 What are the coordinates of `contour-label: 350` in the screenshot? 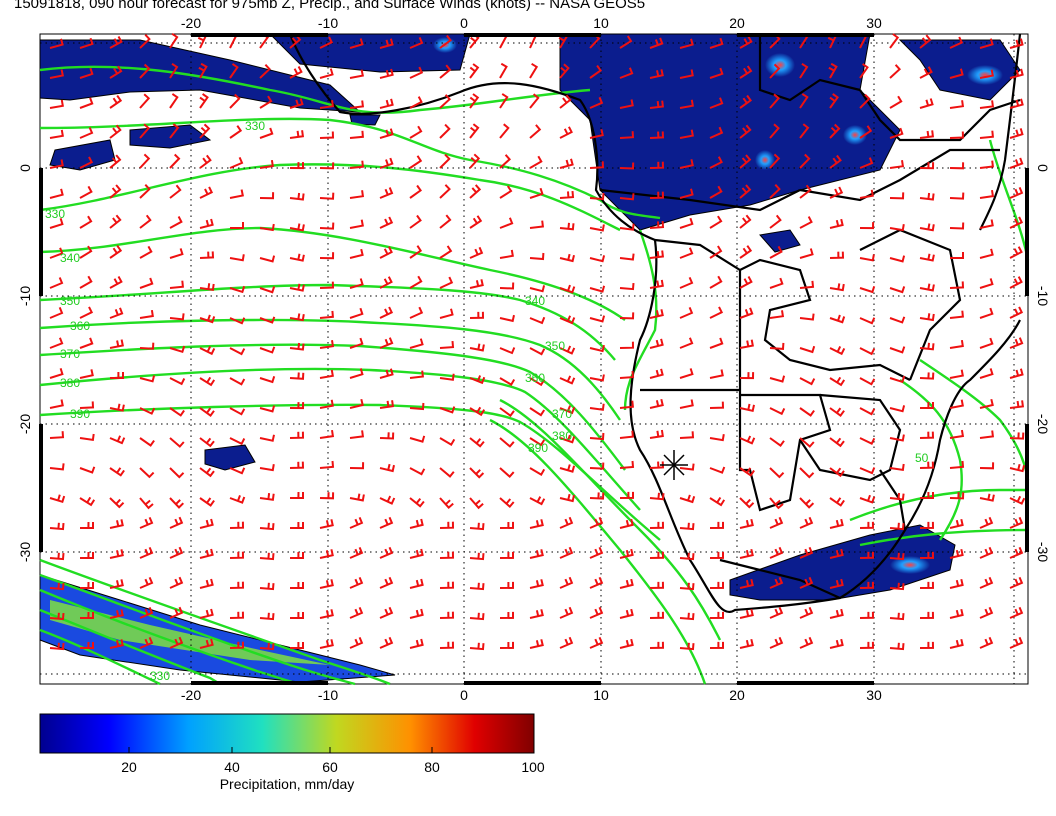 It's located at (70, 301).